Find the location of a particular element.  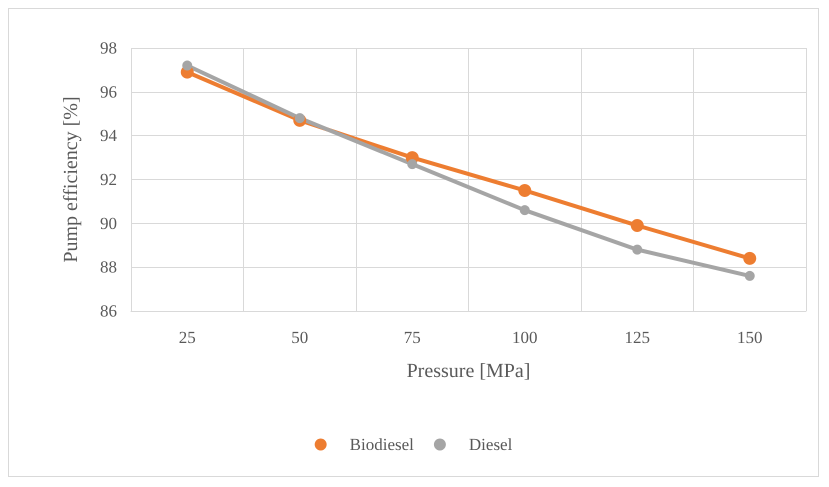

x-tick-label: 125 is located at coordinates (637, 337).